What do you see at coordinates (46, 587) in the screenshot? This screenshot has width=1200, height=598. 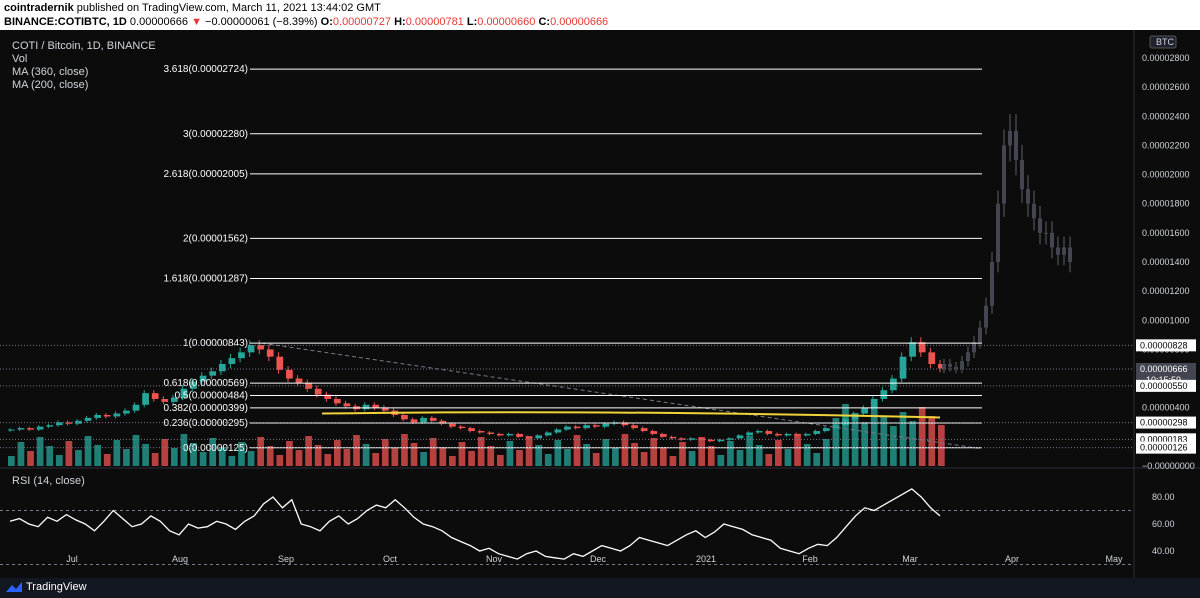 I see `tradingview-logo: TradingView` at bounding box center [46, 587].